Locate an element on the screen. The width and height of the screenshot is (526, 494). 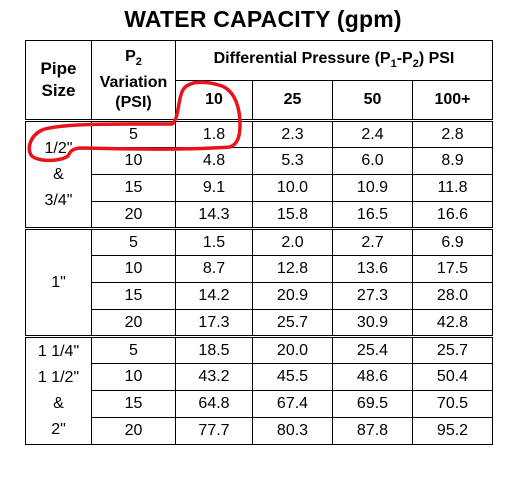
pipe-size-line: 1" is located at coordinates (58, 282).